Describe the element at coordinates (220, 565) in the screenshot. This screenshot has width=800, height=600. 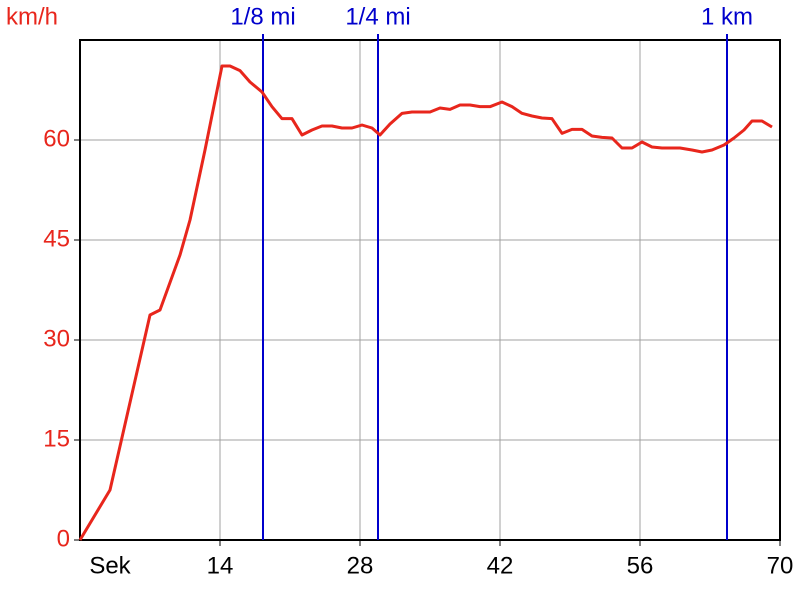
I see `x-tick-label: 14` at that location.